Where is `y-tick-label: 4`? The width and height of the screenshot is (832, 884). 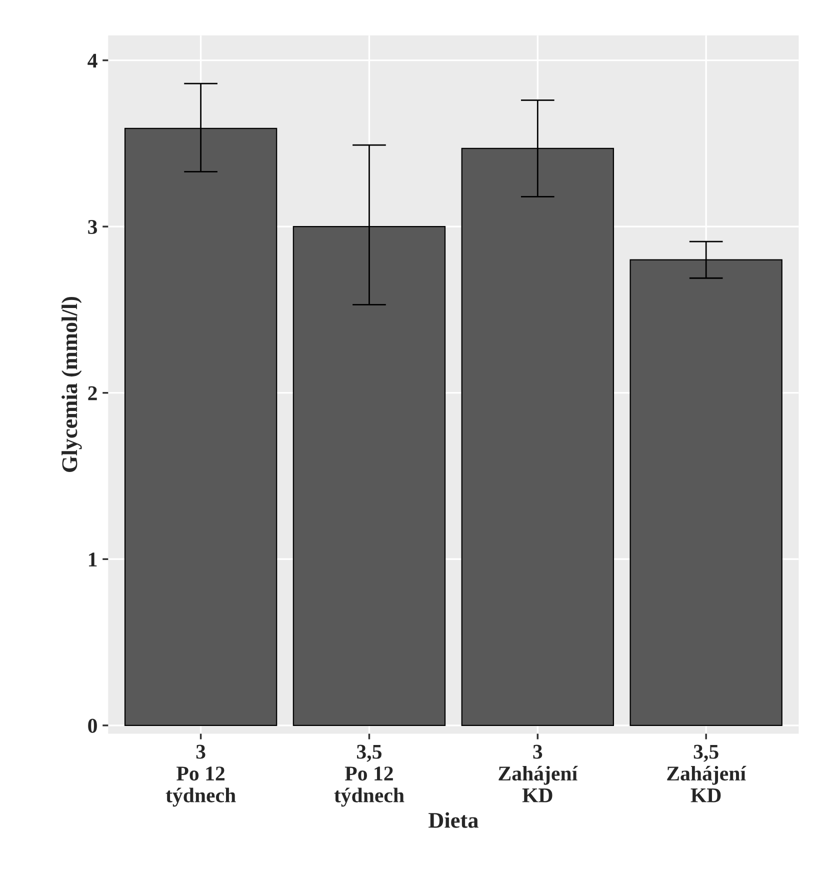 y-tick-label: 4 is located at coordinates (93, 61).